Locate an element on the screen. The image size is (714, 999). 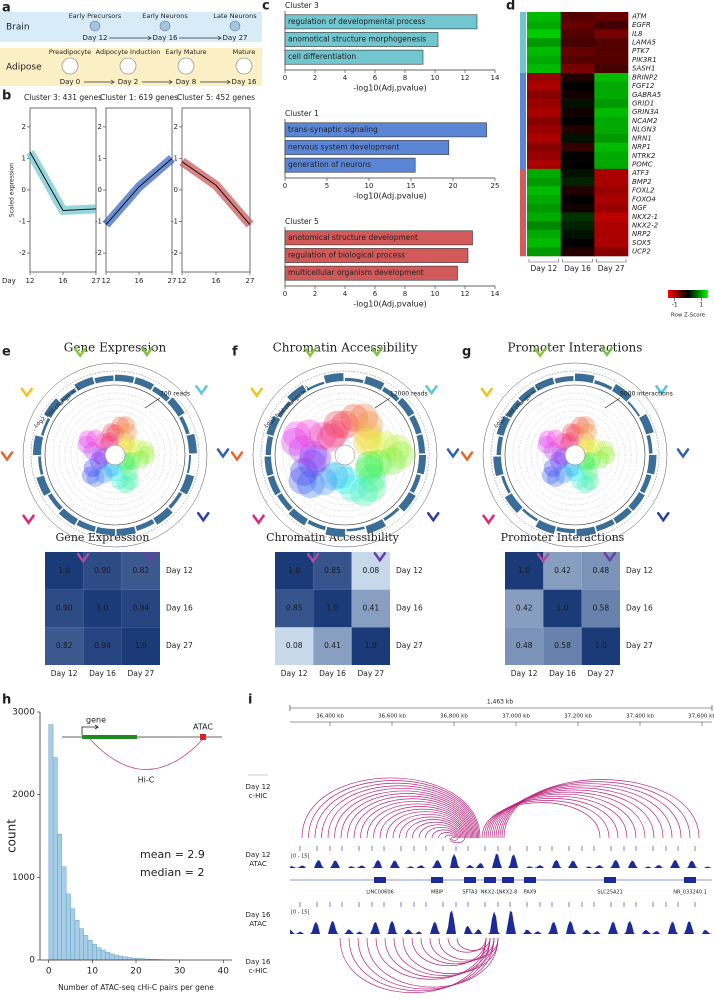
gene-label: EGFR is located at coordinates (641, 25).